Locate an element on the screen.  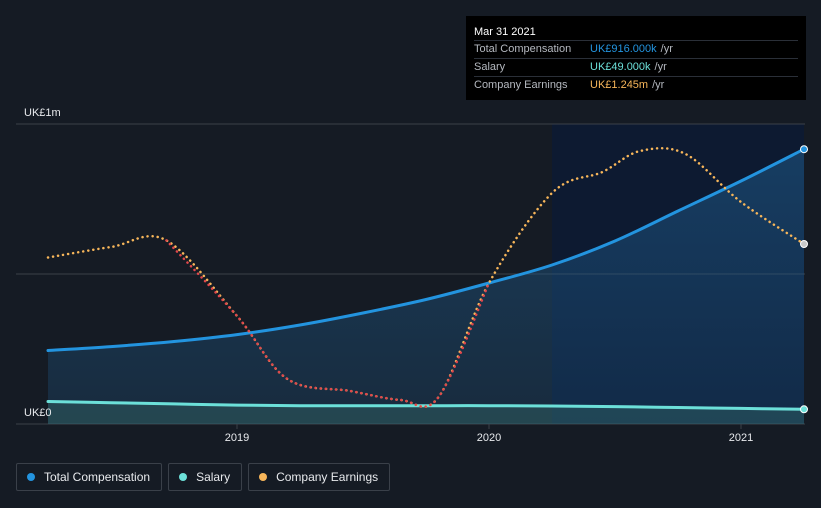
tooltip-row-company-earnings: Company Earnings UK£1.245m /yr is located at coordinates (636, 85).